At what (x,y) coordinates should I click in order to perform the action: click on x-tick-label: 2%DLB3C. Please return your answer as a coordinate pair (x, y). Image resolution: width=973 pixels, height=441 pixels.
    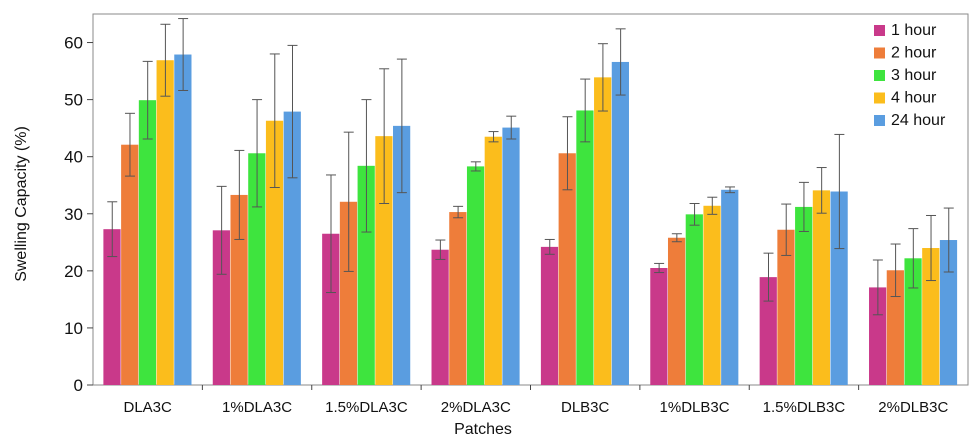
    Looking at the image, I should click on (913, 407).